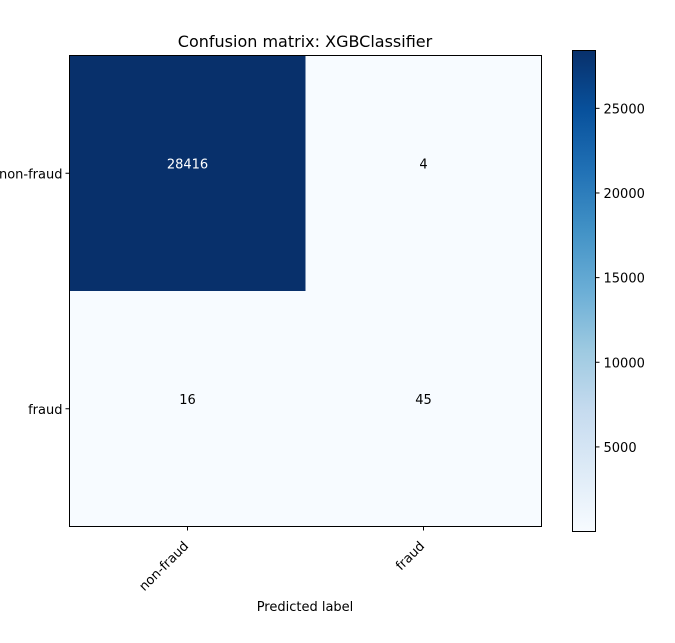  What do you see at coordinates (624, 194) in the screenshot?
I see `colorbar-tick-label: 20000` at bounding box center [624, 194].